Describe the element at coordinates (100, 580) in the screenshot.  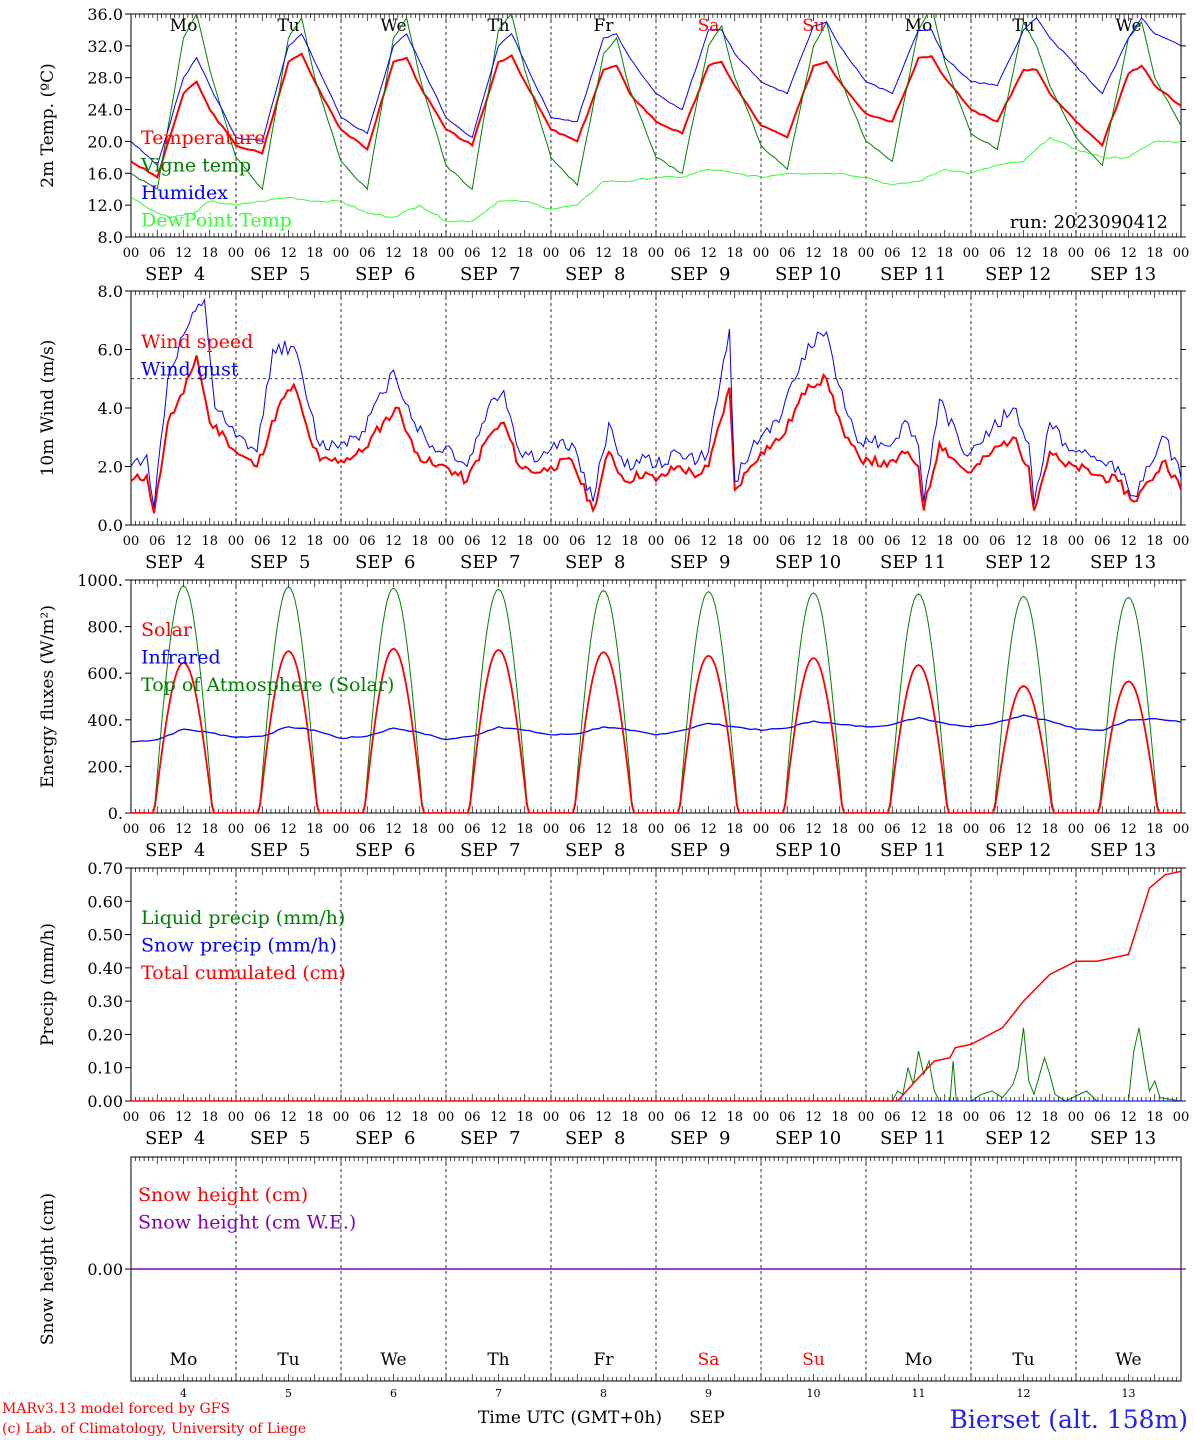
I see `y-tick-label: 1000.` at that location.